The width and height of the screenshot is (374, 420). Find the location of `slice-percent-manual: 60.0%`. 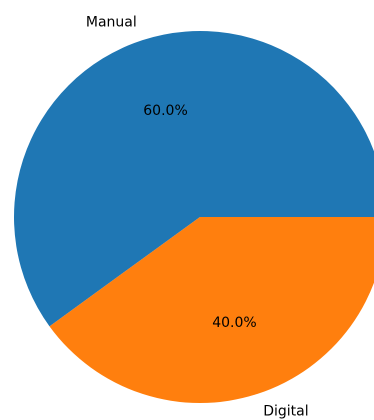

slice-percent-manual: 60.0% is located at coordinates (165, 111).